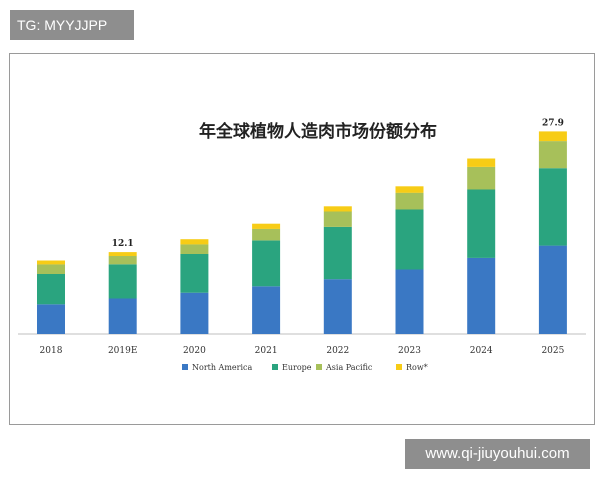  What do you see at coordinates (72, 25) in the screenshot?
I see `tg-watermark: TG: MYYJJPP` at bounding box center [72, 25].